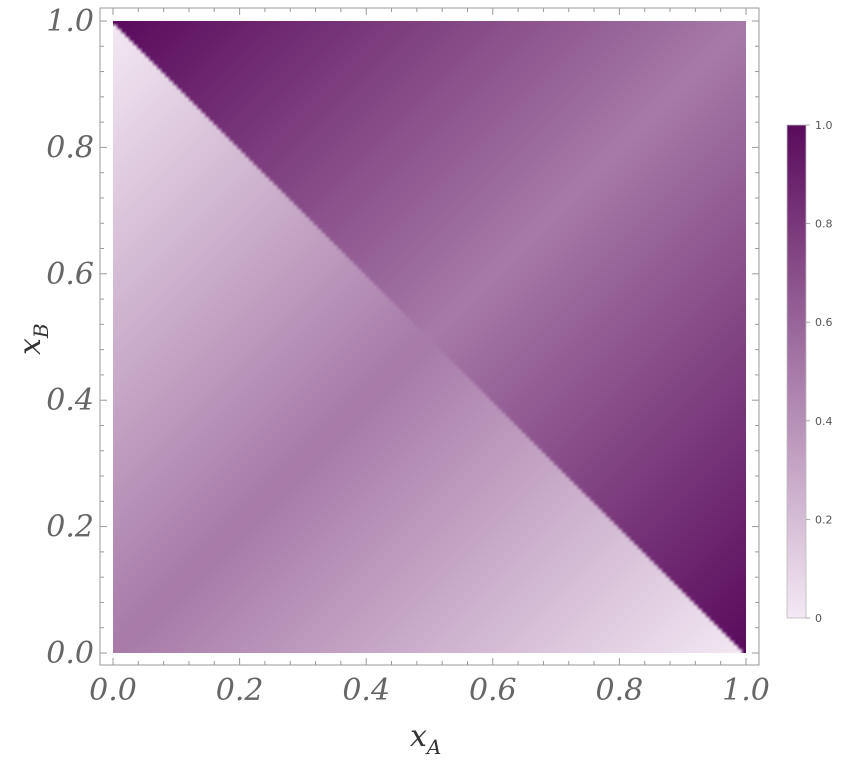 The height and width of the screenshot is (762, 842). What do you see at coordinates (70, 21) in the screenshot?
I see `y-tick-label: 1.0` at bounding box center [70, 21].